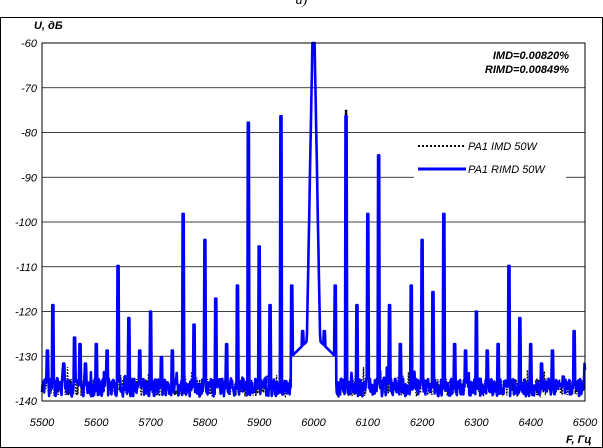 This screenshot has height=448, width=603. I want to click on x-tick-label: 6000, so click(313, 423).